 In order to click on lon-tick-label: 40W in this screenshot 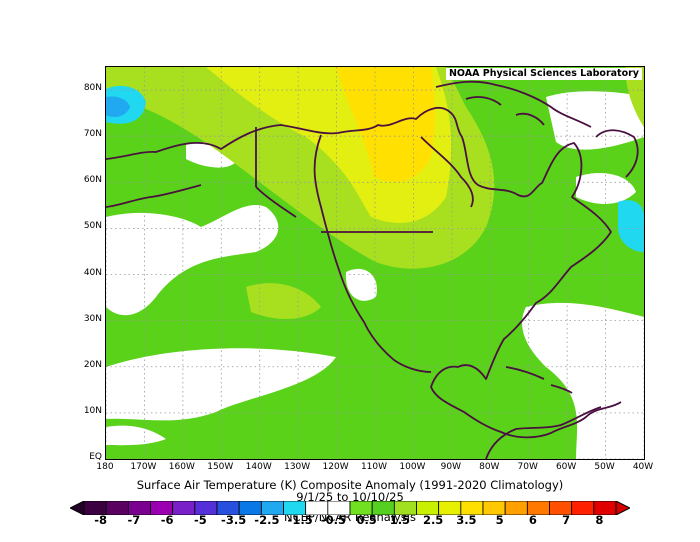, I will do `click(643, 467)`.